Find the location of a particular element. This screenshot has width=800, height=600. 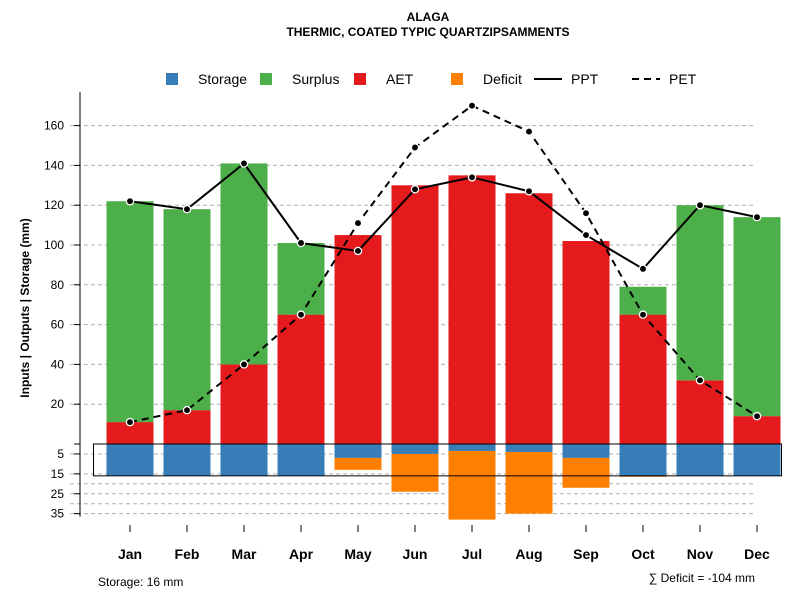

y-tick-label-20: 20 is located at coordinates (58, 404).